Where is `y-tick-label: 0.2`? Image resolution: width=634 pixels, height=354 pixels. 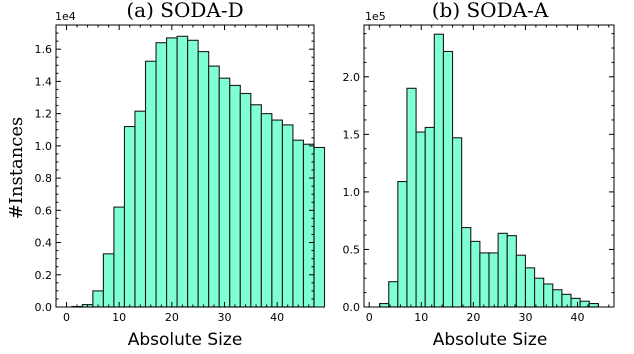
y-tick-label: 0.2 is located at coordinates (44, 275).